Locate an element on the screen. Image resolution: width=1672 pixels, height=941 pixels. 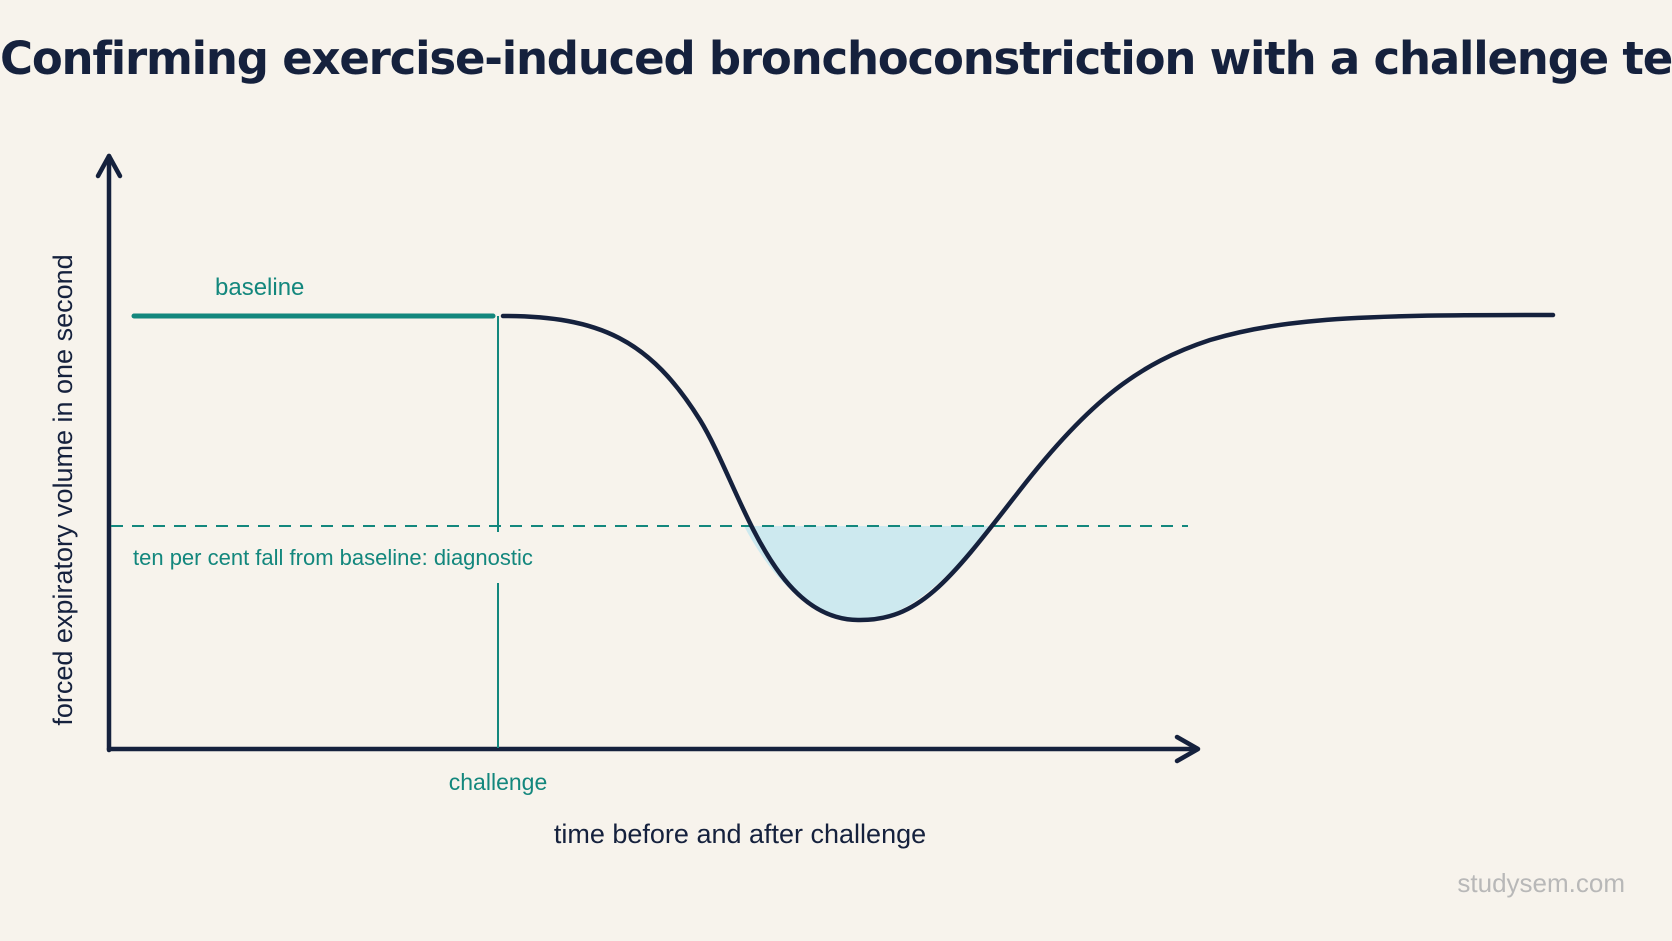
diagnostic-dip-fill is located at coordinates (868, 573).